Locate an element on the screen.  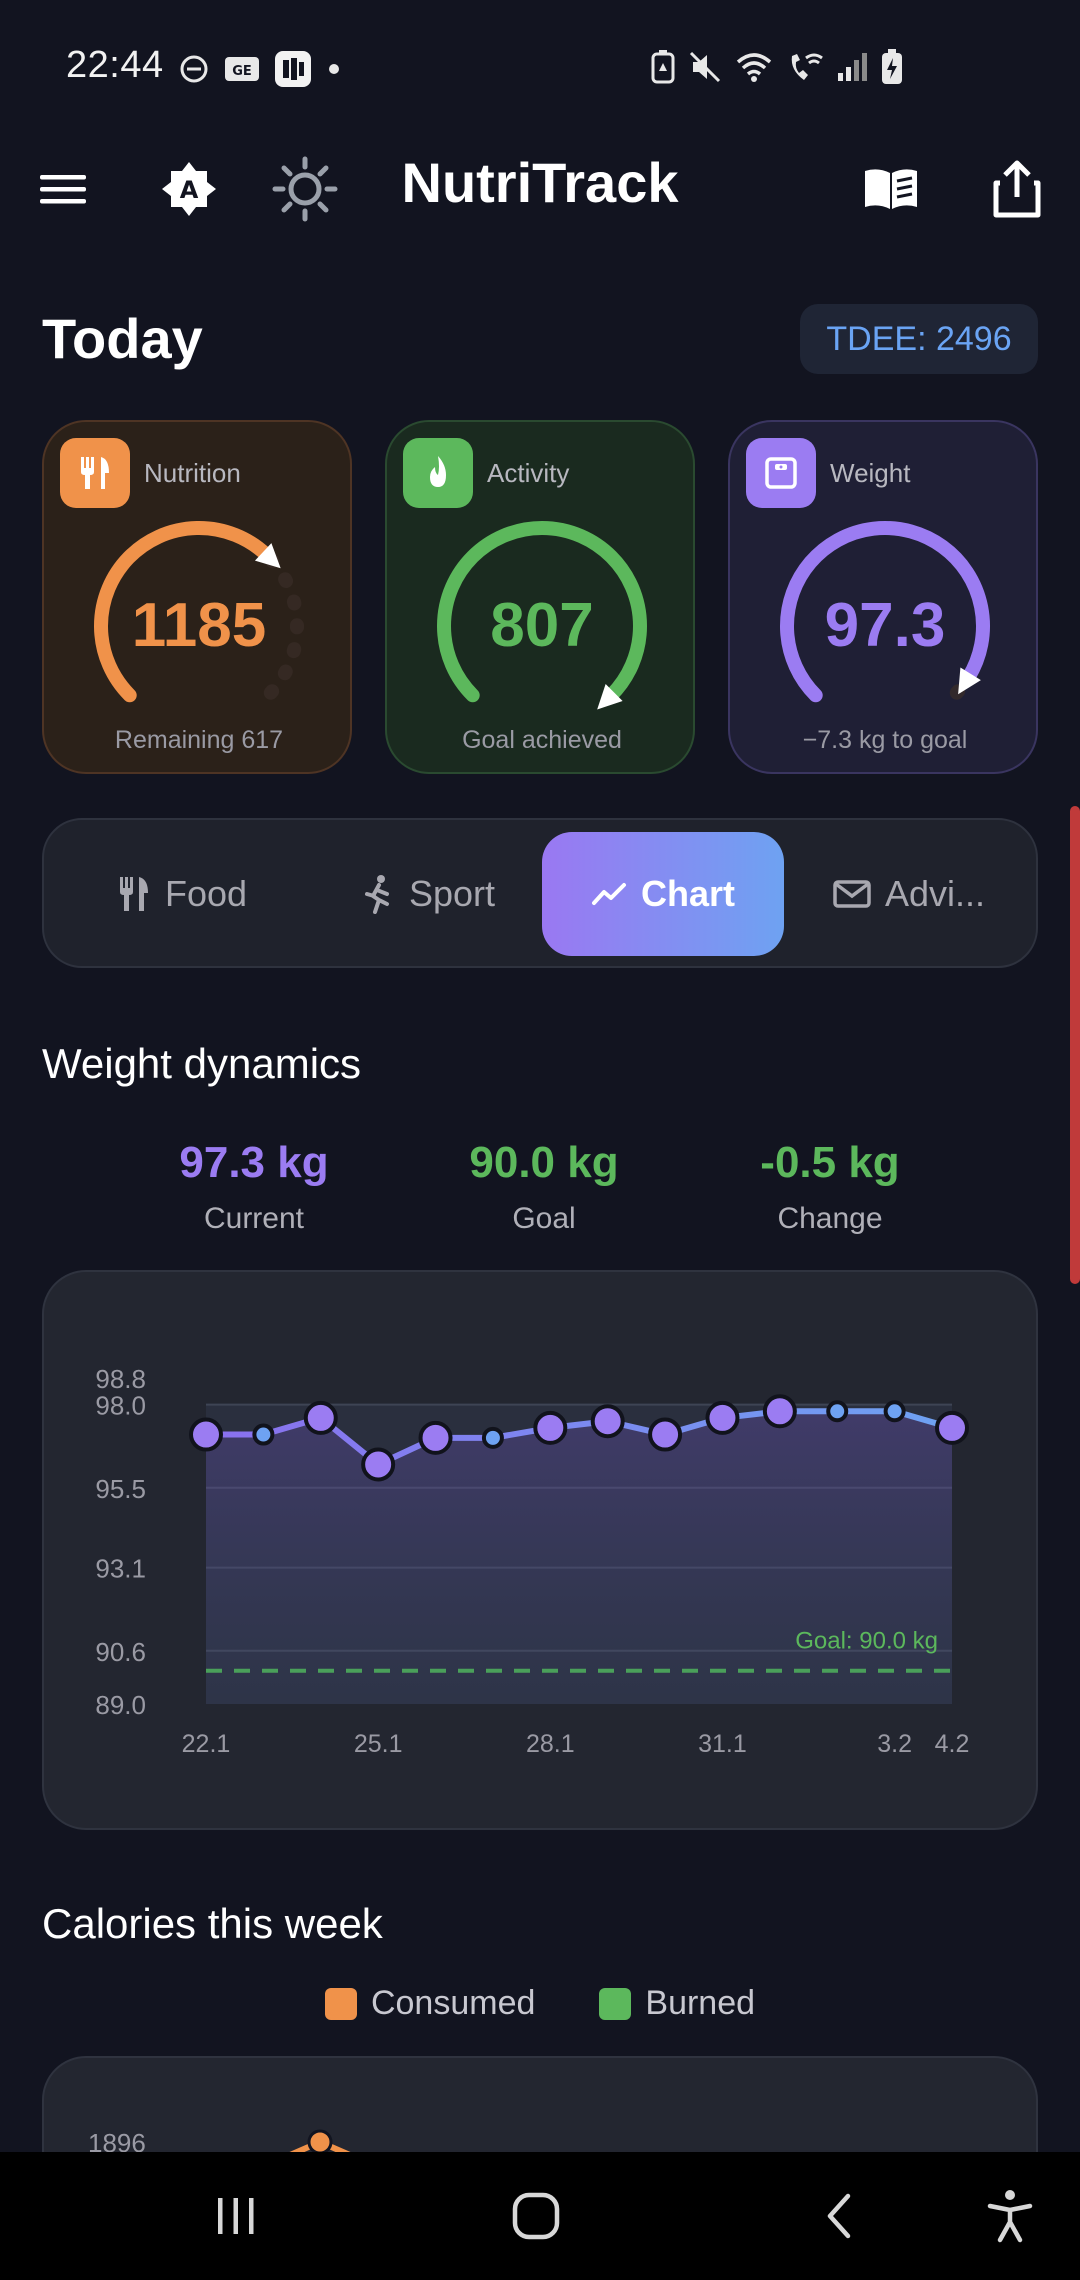
recents-button is located at coordinates (236, 2216).